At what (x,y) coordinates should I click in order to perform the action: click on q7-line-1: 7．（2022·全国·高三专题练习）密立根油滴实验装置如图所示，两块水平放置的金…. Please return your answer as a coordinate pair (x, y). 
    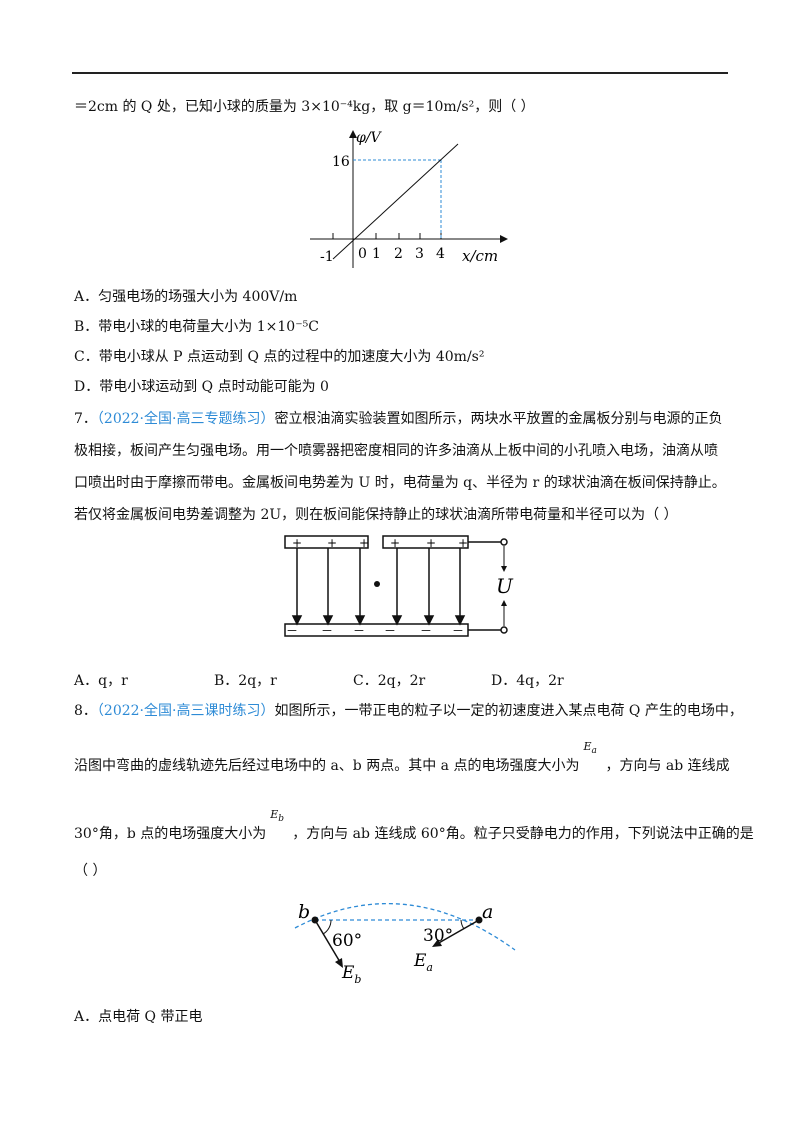
    Looking at the image, I should click on (398, 419).